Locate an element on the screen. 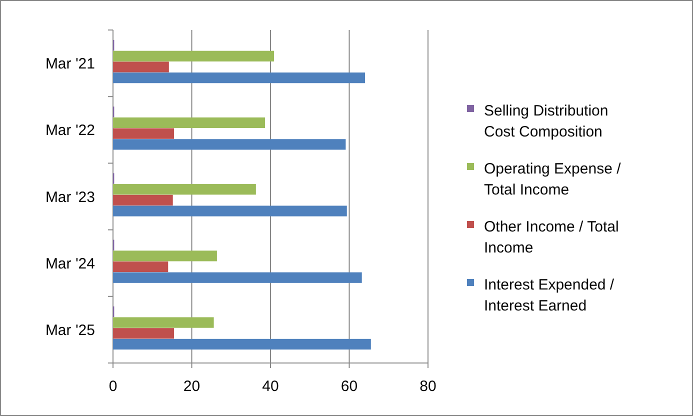  y-tick-label: Mar '21 is located at coordinates (70, 64).